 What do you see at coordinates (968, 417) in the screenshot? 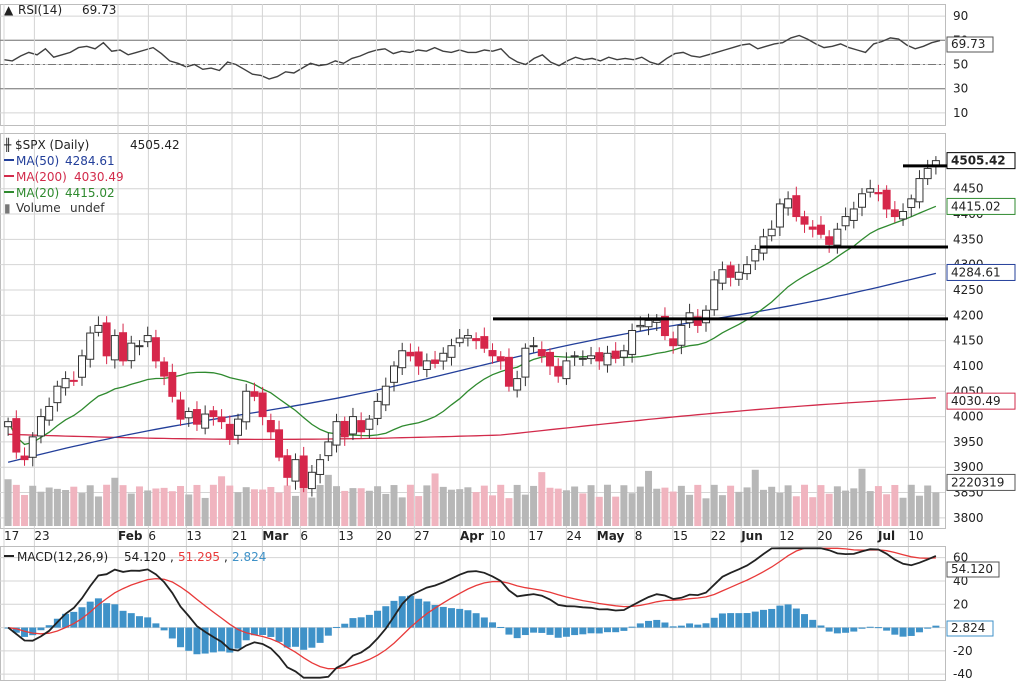
I see `price-tick-label: 4000` at bounding box center [968, 417].